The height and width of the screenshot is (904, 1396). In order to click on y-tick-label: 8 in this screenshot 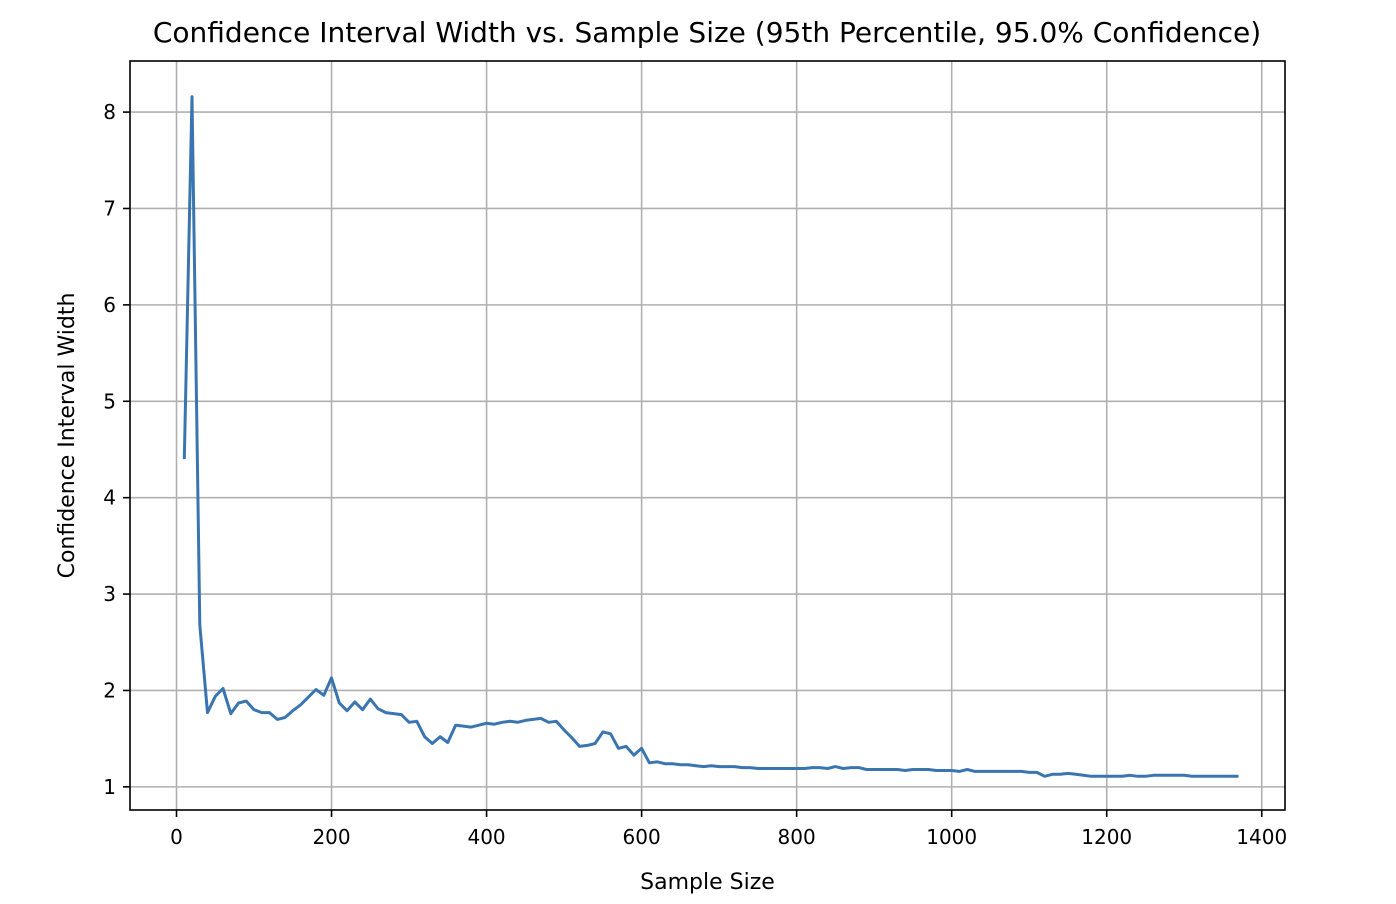, I will do `click(109, 112)`.